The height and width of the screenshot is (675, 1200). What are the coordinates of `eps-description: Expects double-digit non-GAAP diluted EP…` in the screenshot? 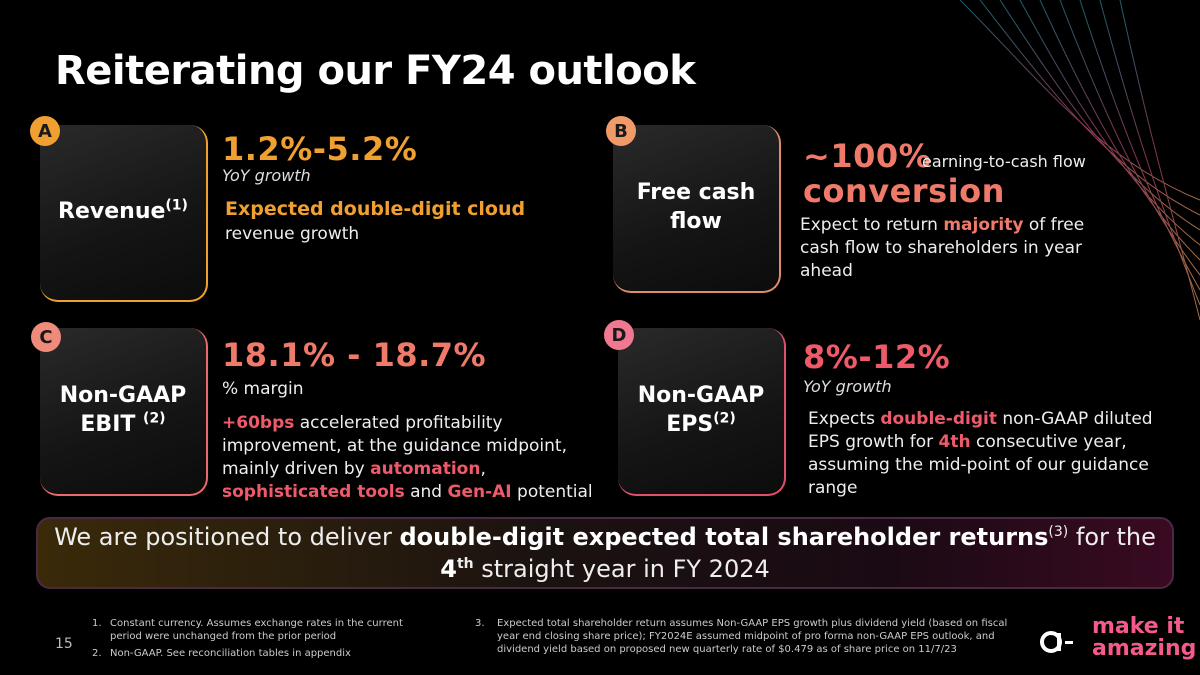 It's located at (980, 454).